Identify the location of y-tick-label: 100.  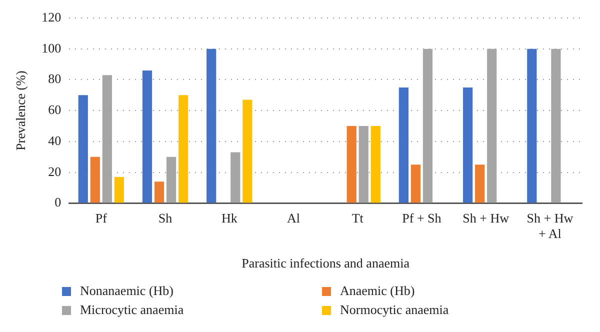
(52, 48).